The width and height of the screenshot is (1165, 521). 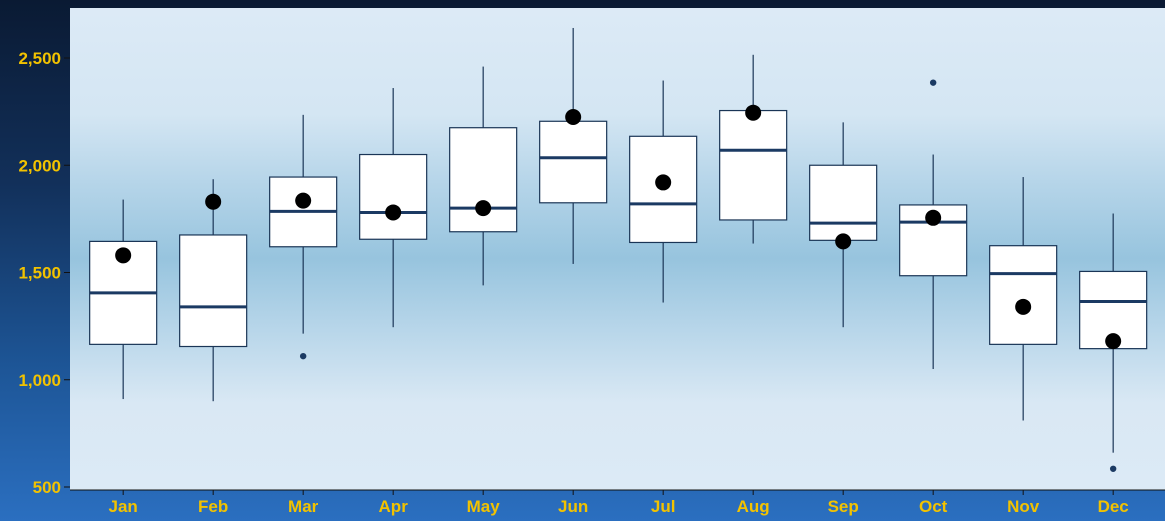 What do you see at coordinates (619, 503) in the screenshot?
I see `x-axis: Jan Feb Mar Apr May Jun Jul Aug Sep Oct Nov Dec` at bounding box center [619, 503].